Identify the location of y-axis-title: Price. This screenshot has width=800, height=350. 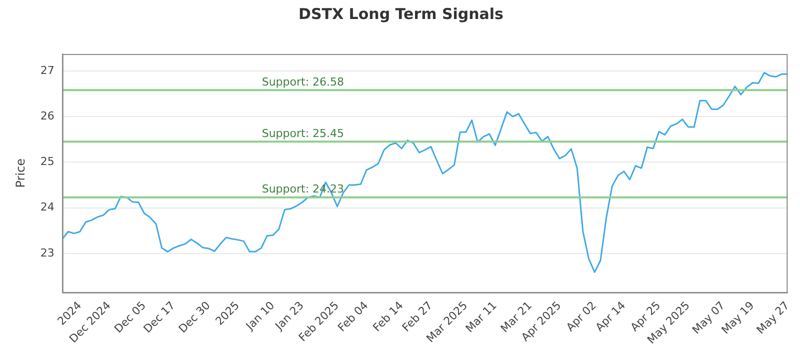
(20, 173).